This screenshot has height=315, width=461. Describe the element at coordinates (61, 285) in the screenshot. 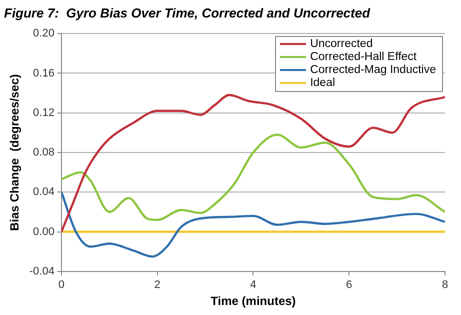

I see `x-tick-label: 0` at that location.